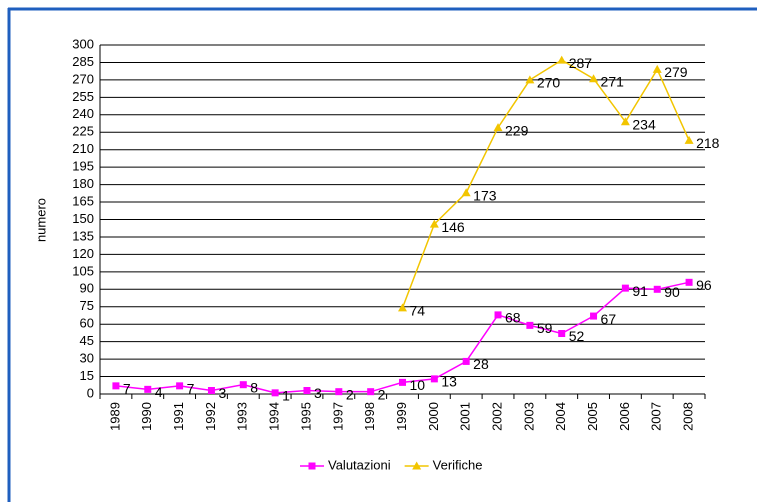  Describe the element at coordinates (513, 318) in the screenshot. I see `data-label: 68` at that location.